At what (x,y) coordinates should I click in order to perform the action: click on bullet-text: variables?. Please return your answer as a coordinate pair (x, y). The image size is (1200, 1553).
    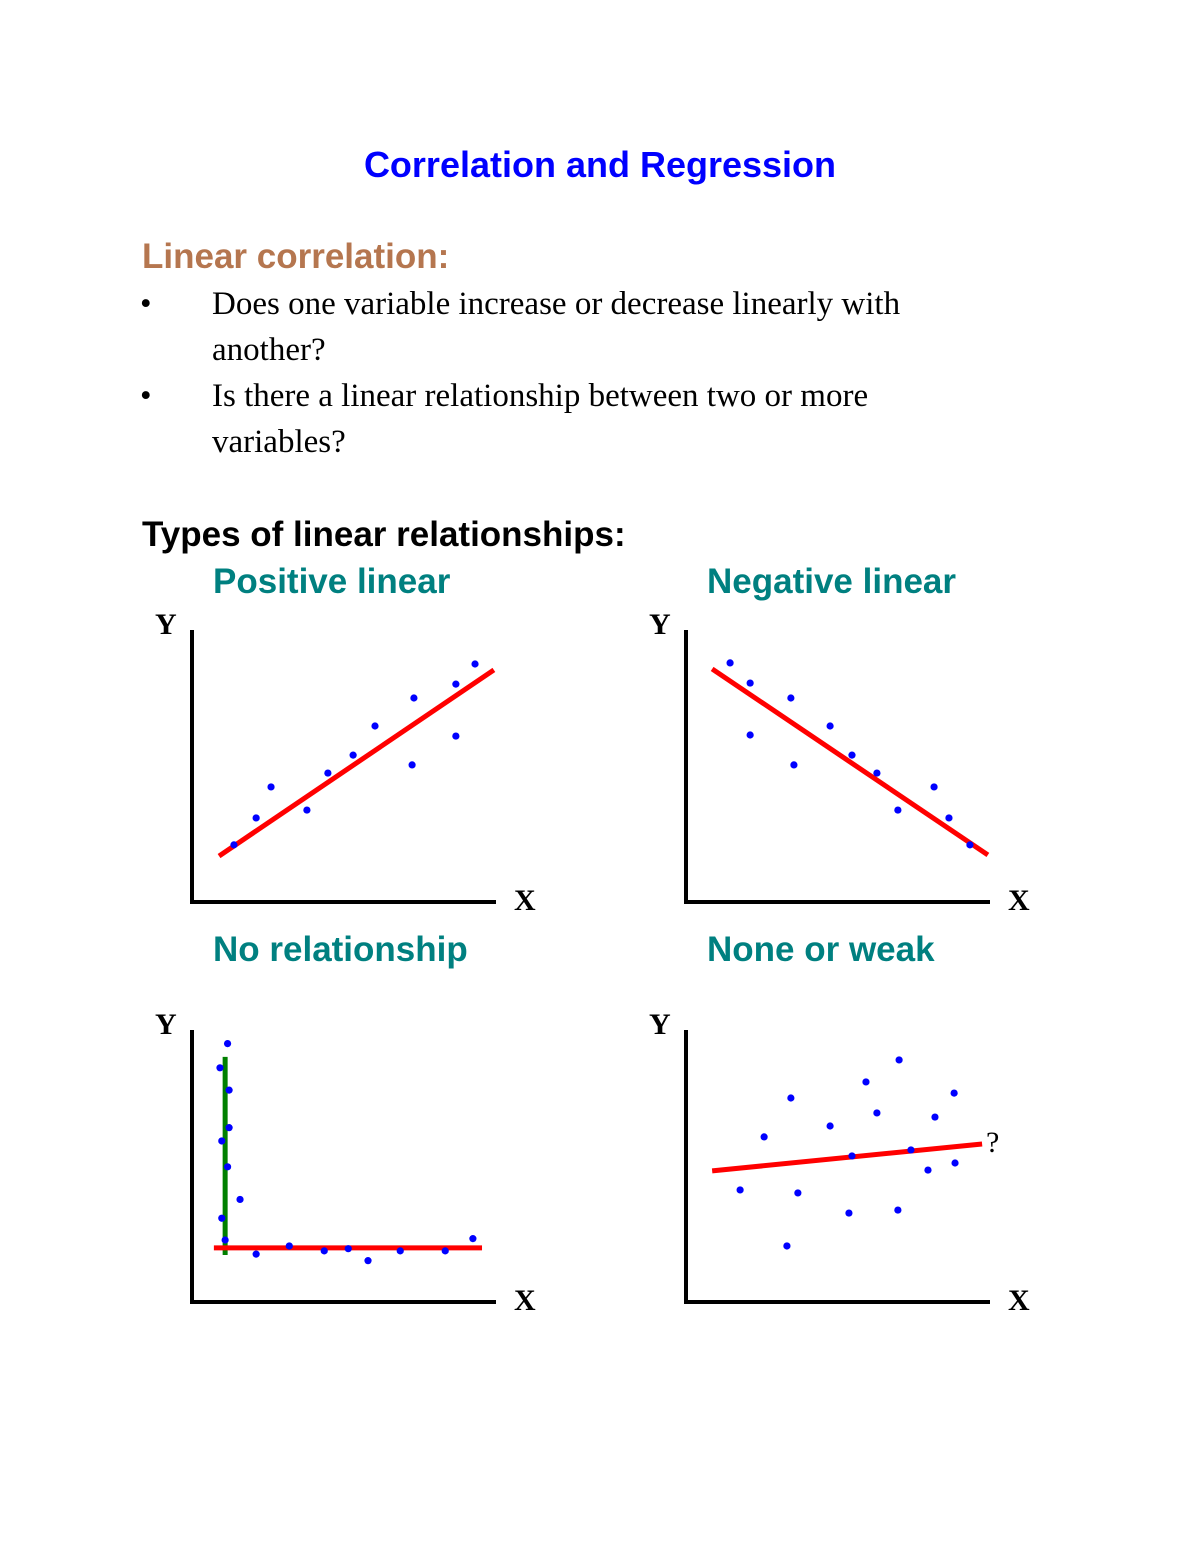
    Looking at the image, I should click on (279, 442).